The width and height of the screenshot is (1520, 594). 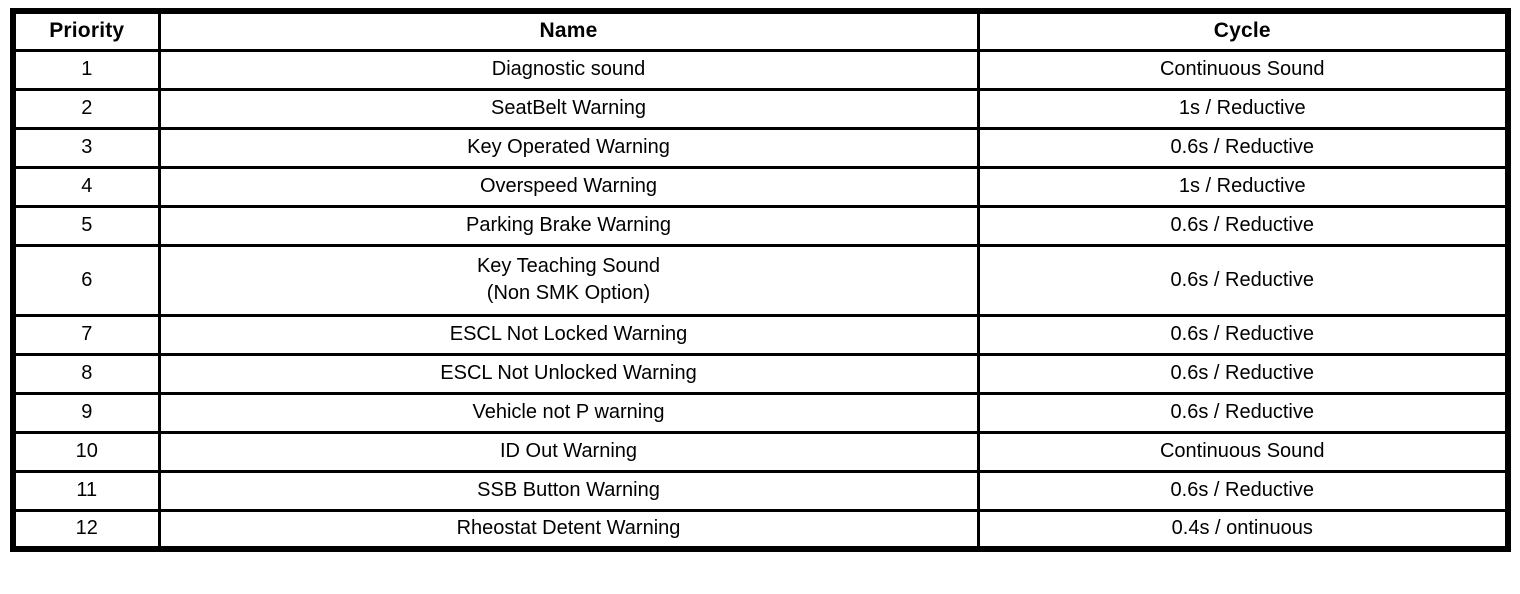 What do you see at coordinates (86, 186) in the screenshot?
I see `cell-priority: 4` at bounding box center [86, 186].